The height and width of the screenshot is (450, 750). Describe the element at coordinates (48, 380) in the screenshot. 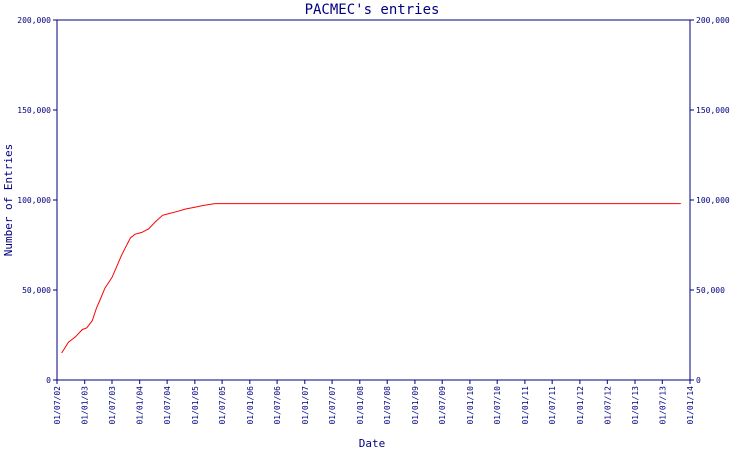

I see `y-tick-label-left: 0` at that location.